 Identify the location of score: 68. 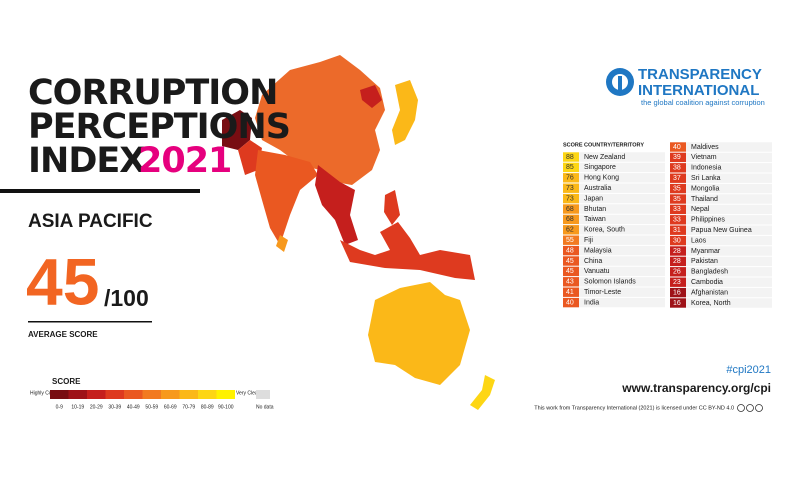
(570, 219).